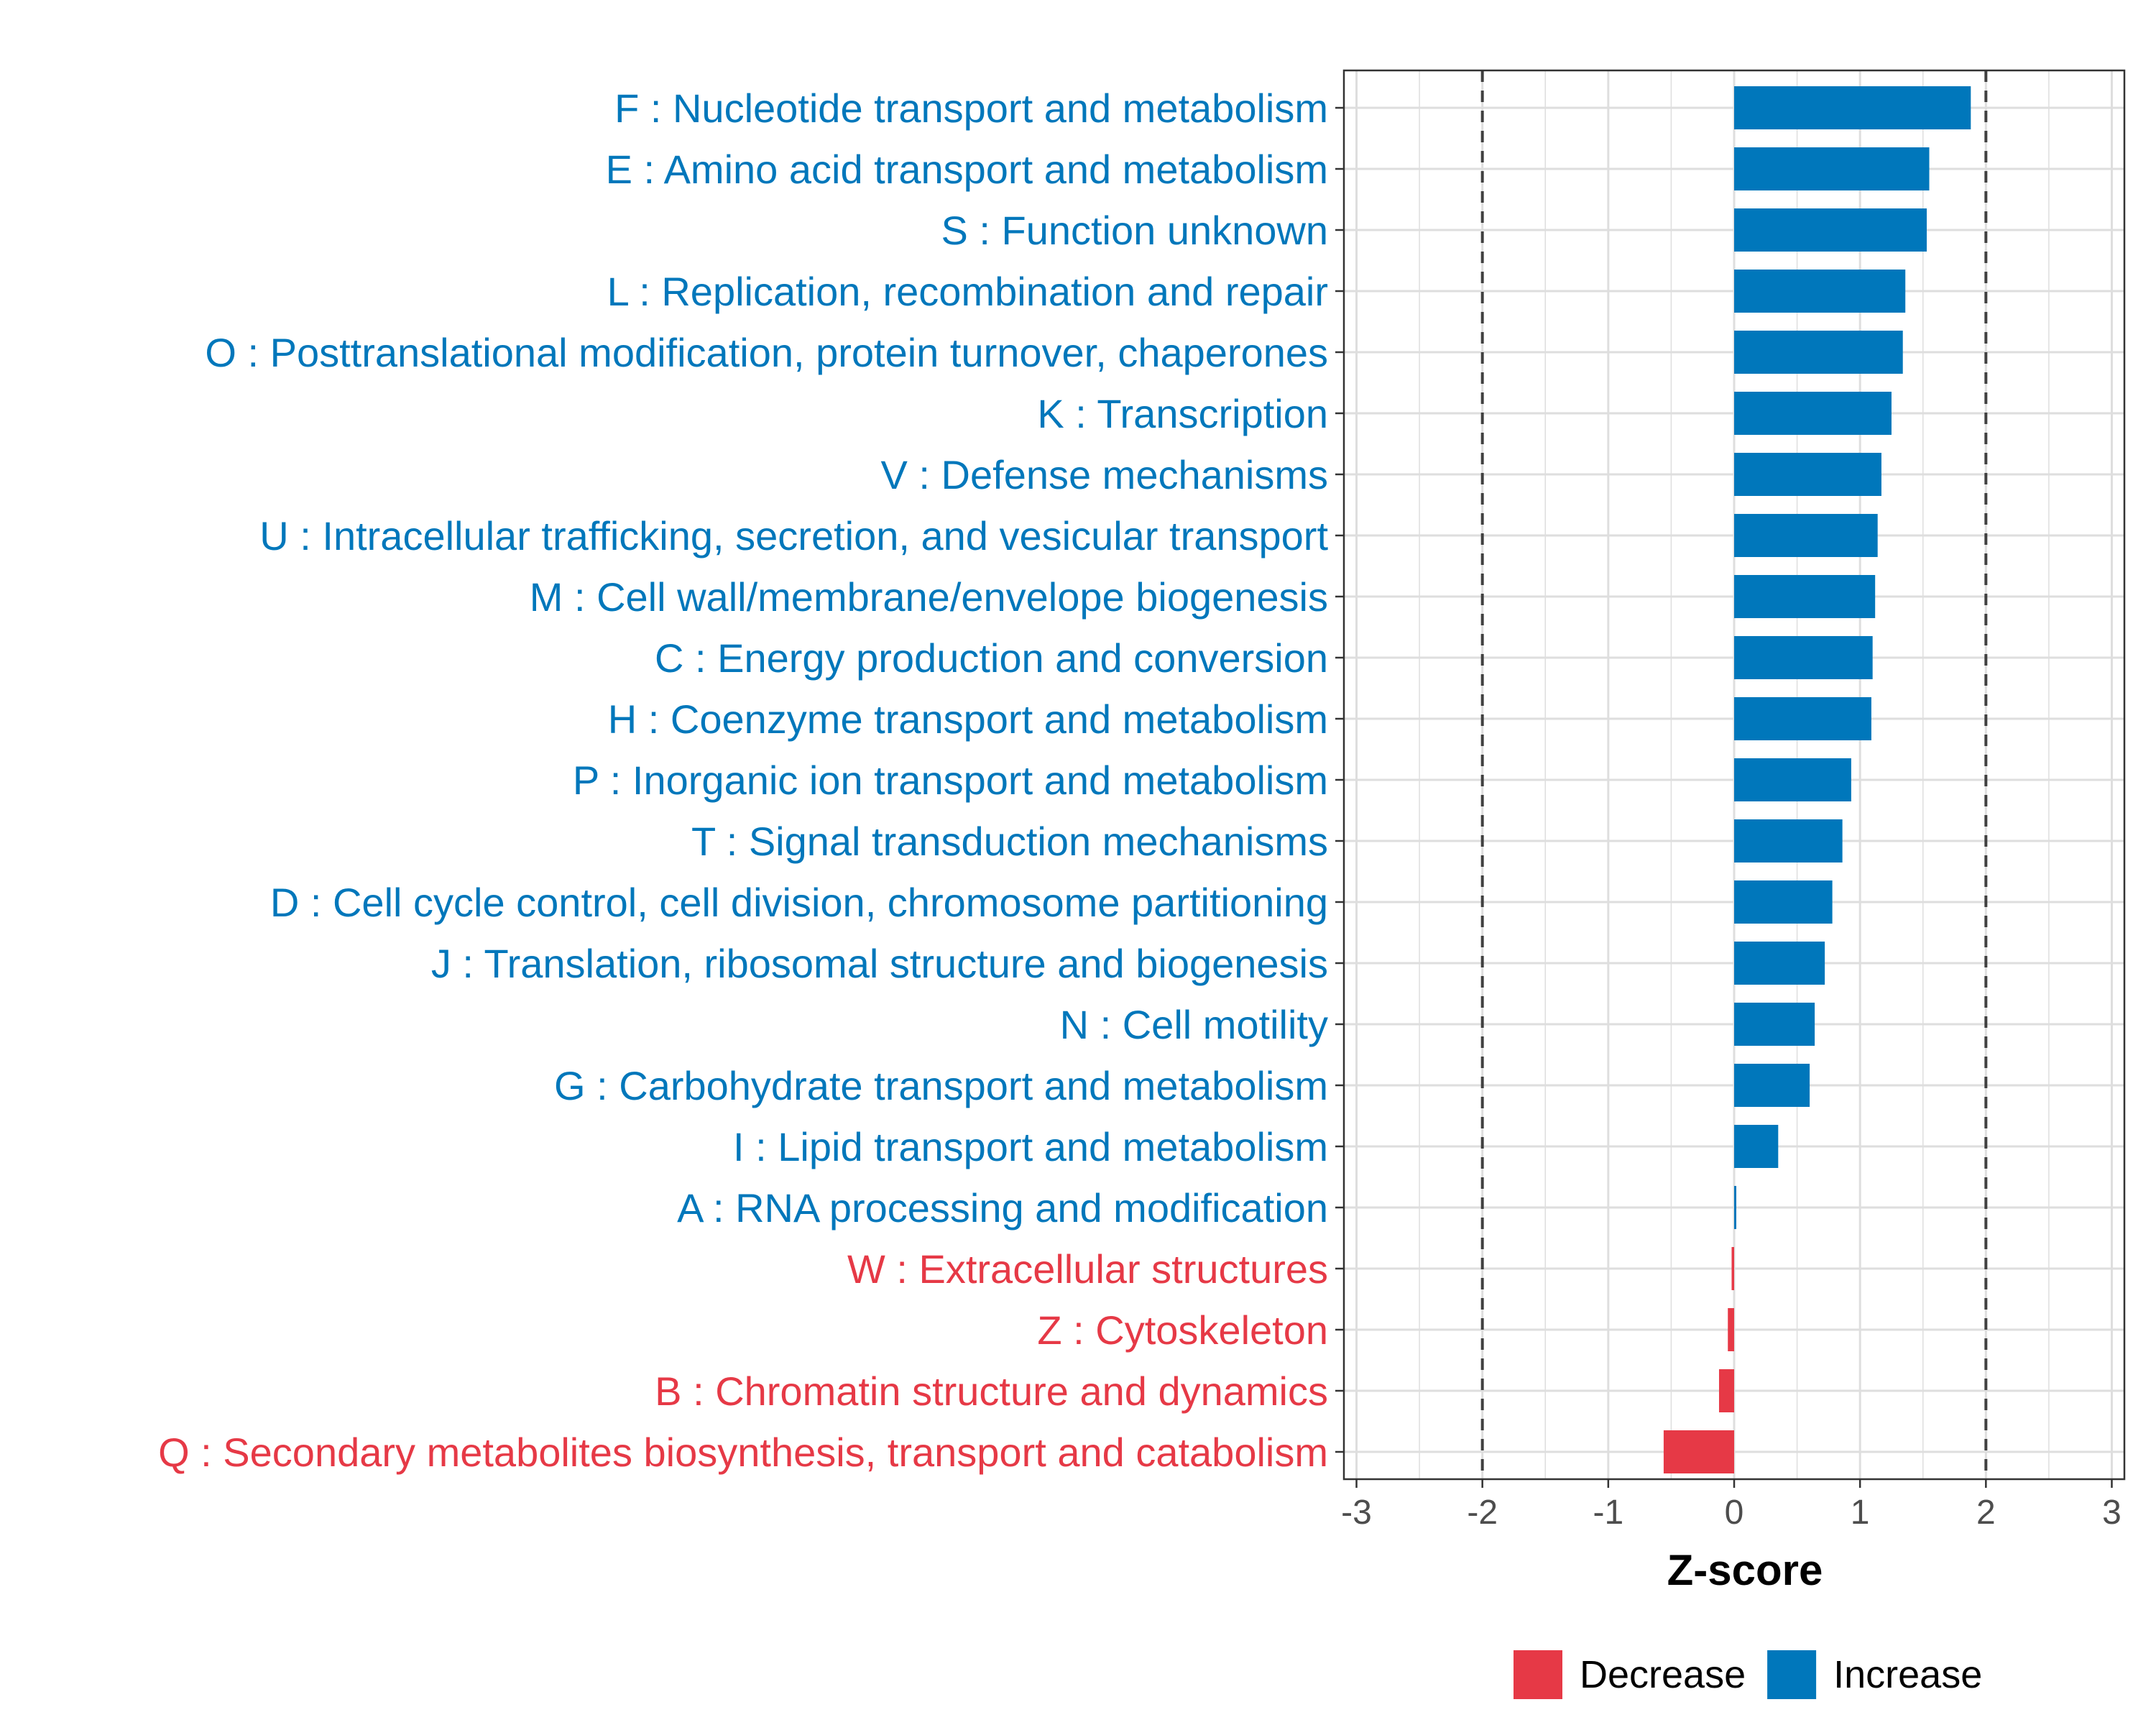 This screenshot has height=1725, width=2156. What do you see at coordinates (1182, 413) in the screenshot?
I see `category-label: K : Transcription` at bounding box center [1182, 413].